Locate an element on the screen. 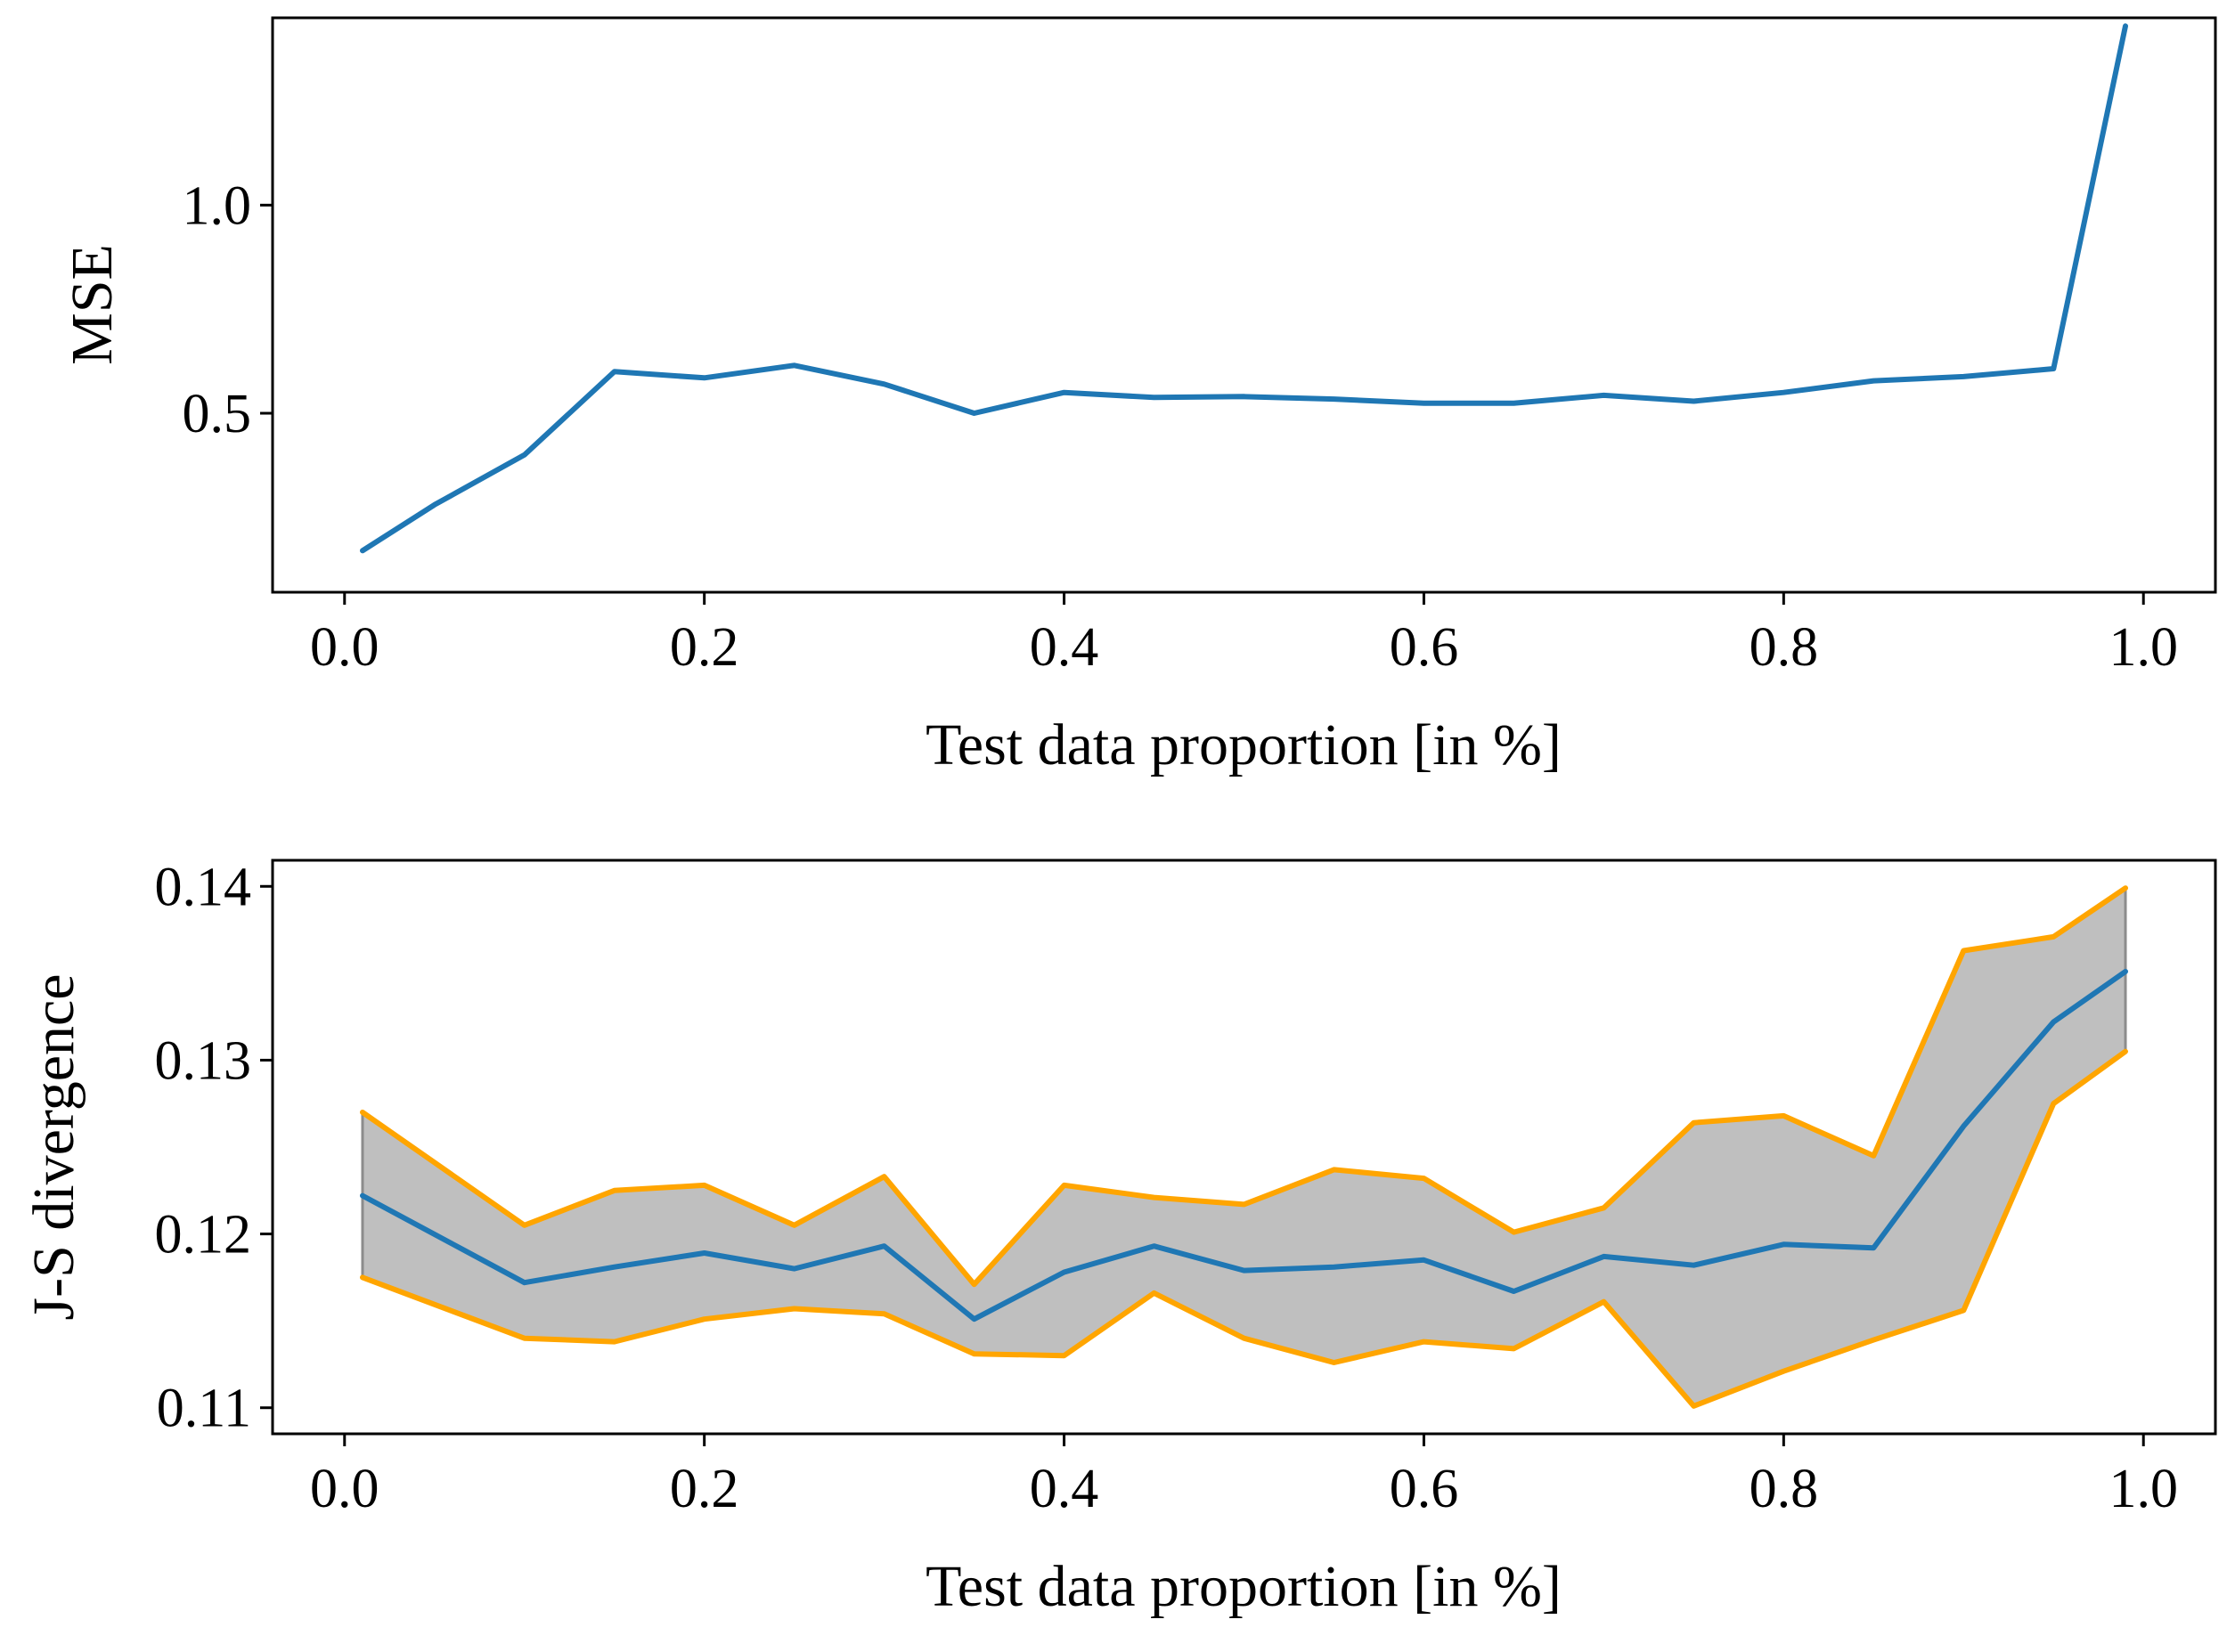 The width and height of the screenshot is (2235, 1652). js-x-ticks: 0.0 0.2 0.4 0.6 0.8 1.0 is located at coordinates (1244, 1476).